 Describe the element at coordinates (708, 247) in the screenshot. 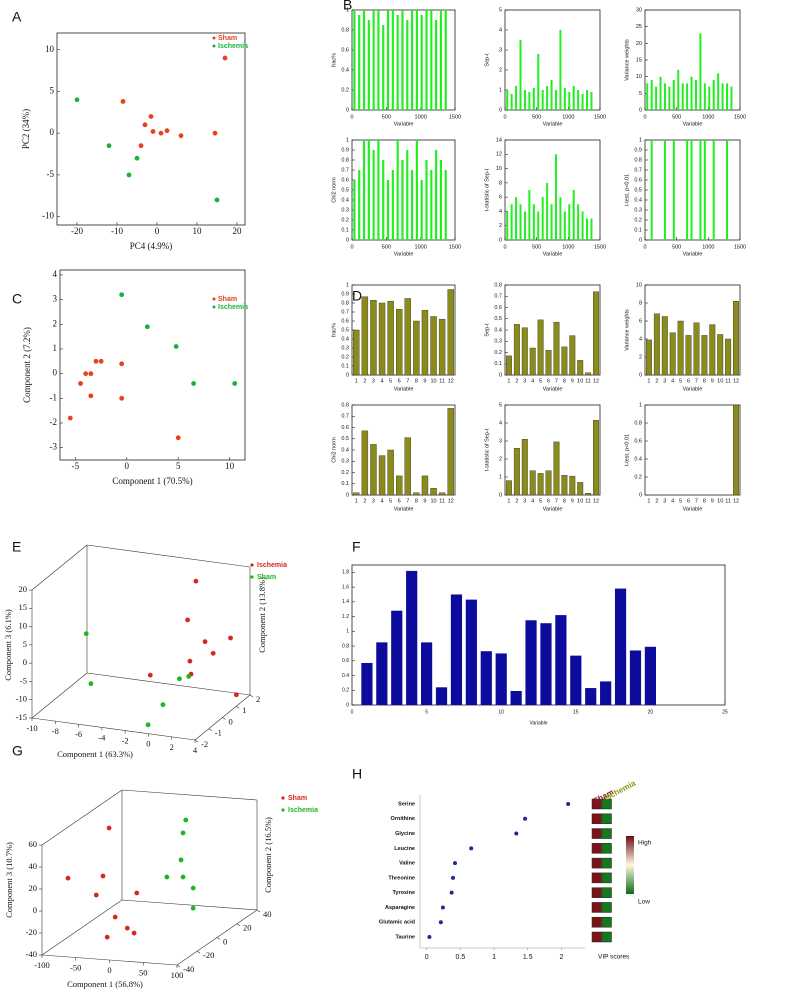

I see `x-tick-label: 1000` at that location.